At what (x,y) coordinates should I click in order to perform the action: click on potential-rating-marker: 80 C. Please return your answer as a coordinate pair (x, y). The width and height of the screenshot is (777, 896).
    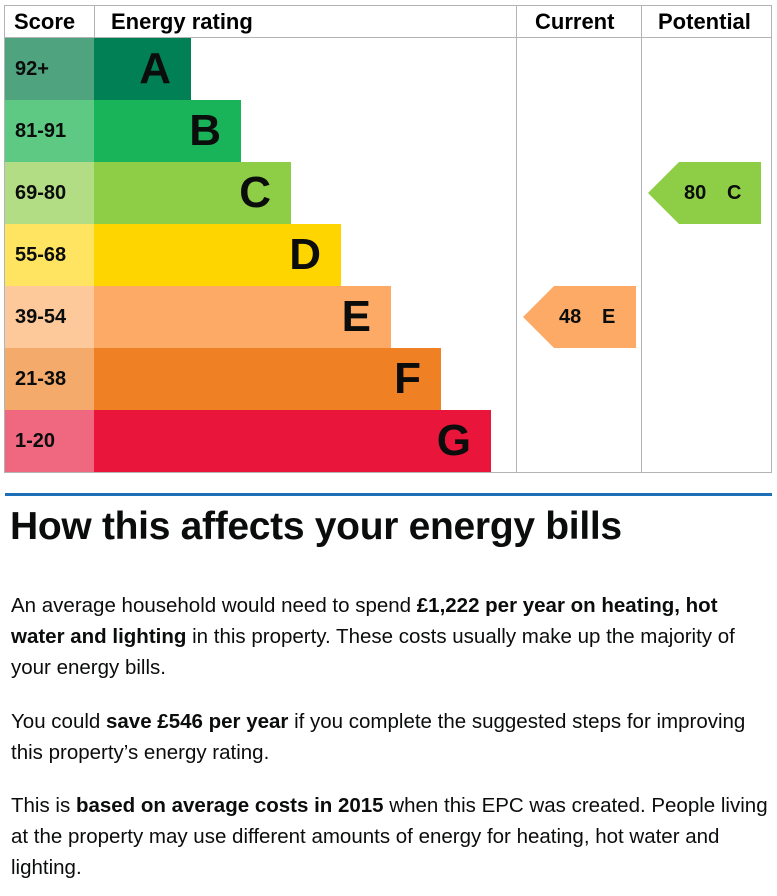
    Looking at the image, I should click on (704, 193).